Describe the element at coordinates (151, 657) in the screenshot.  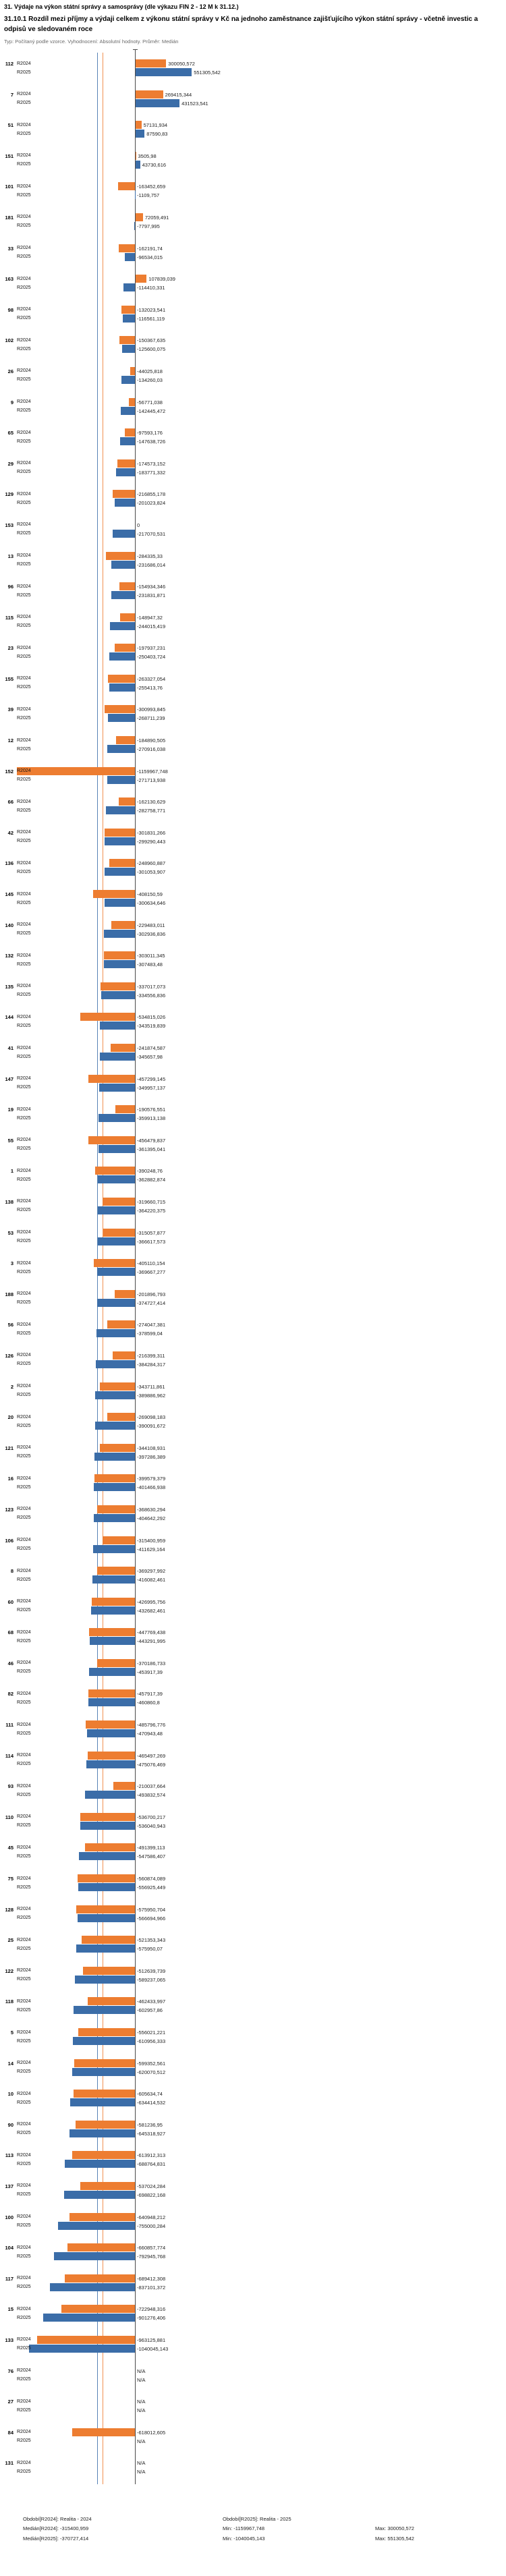
I see `value-label: -250403,724` at that location.